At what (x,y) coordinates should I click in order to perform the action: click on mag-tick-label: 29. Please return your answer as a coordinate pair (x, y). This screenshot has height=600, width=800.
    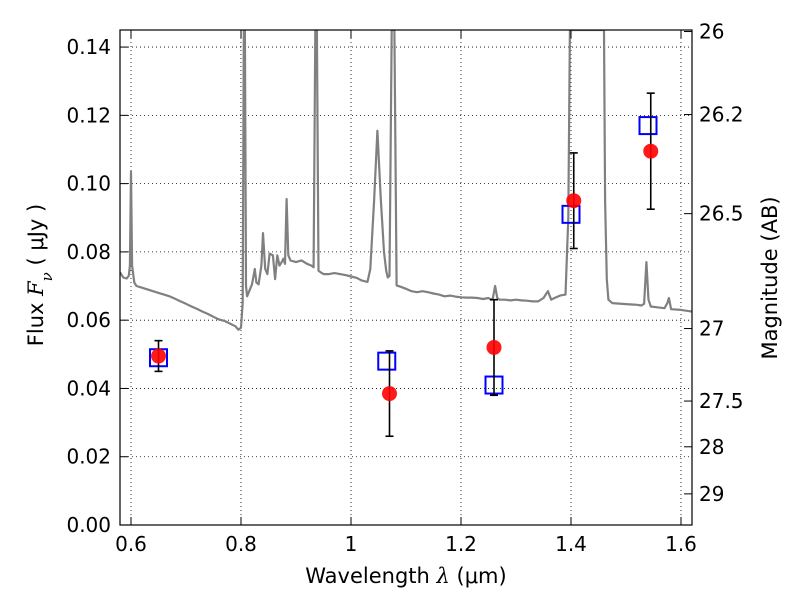
    Looking at the image, I should click on (711, 494).